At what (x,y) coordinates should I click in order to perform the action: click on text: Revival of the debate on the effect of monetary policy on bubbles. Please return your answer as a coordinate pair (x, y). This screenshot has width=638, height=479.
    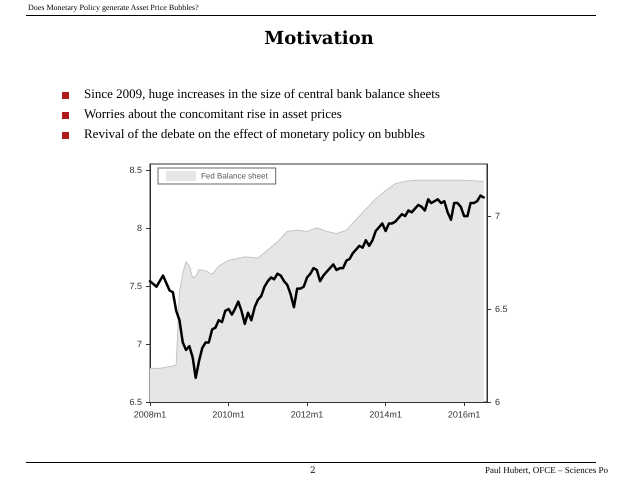
    Looking at the image, I should click on (254, 134).